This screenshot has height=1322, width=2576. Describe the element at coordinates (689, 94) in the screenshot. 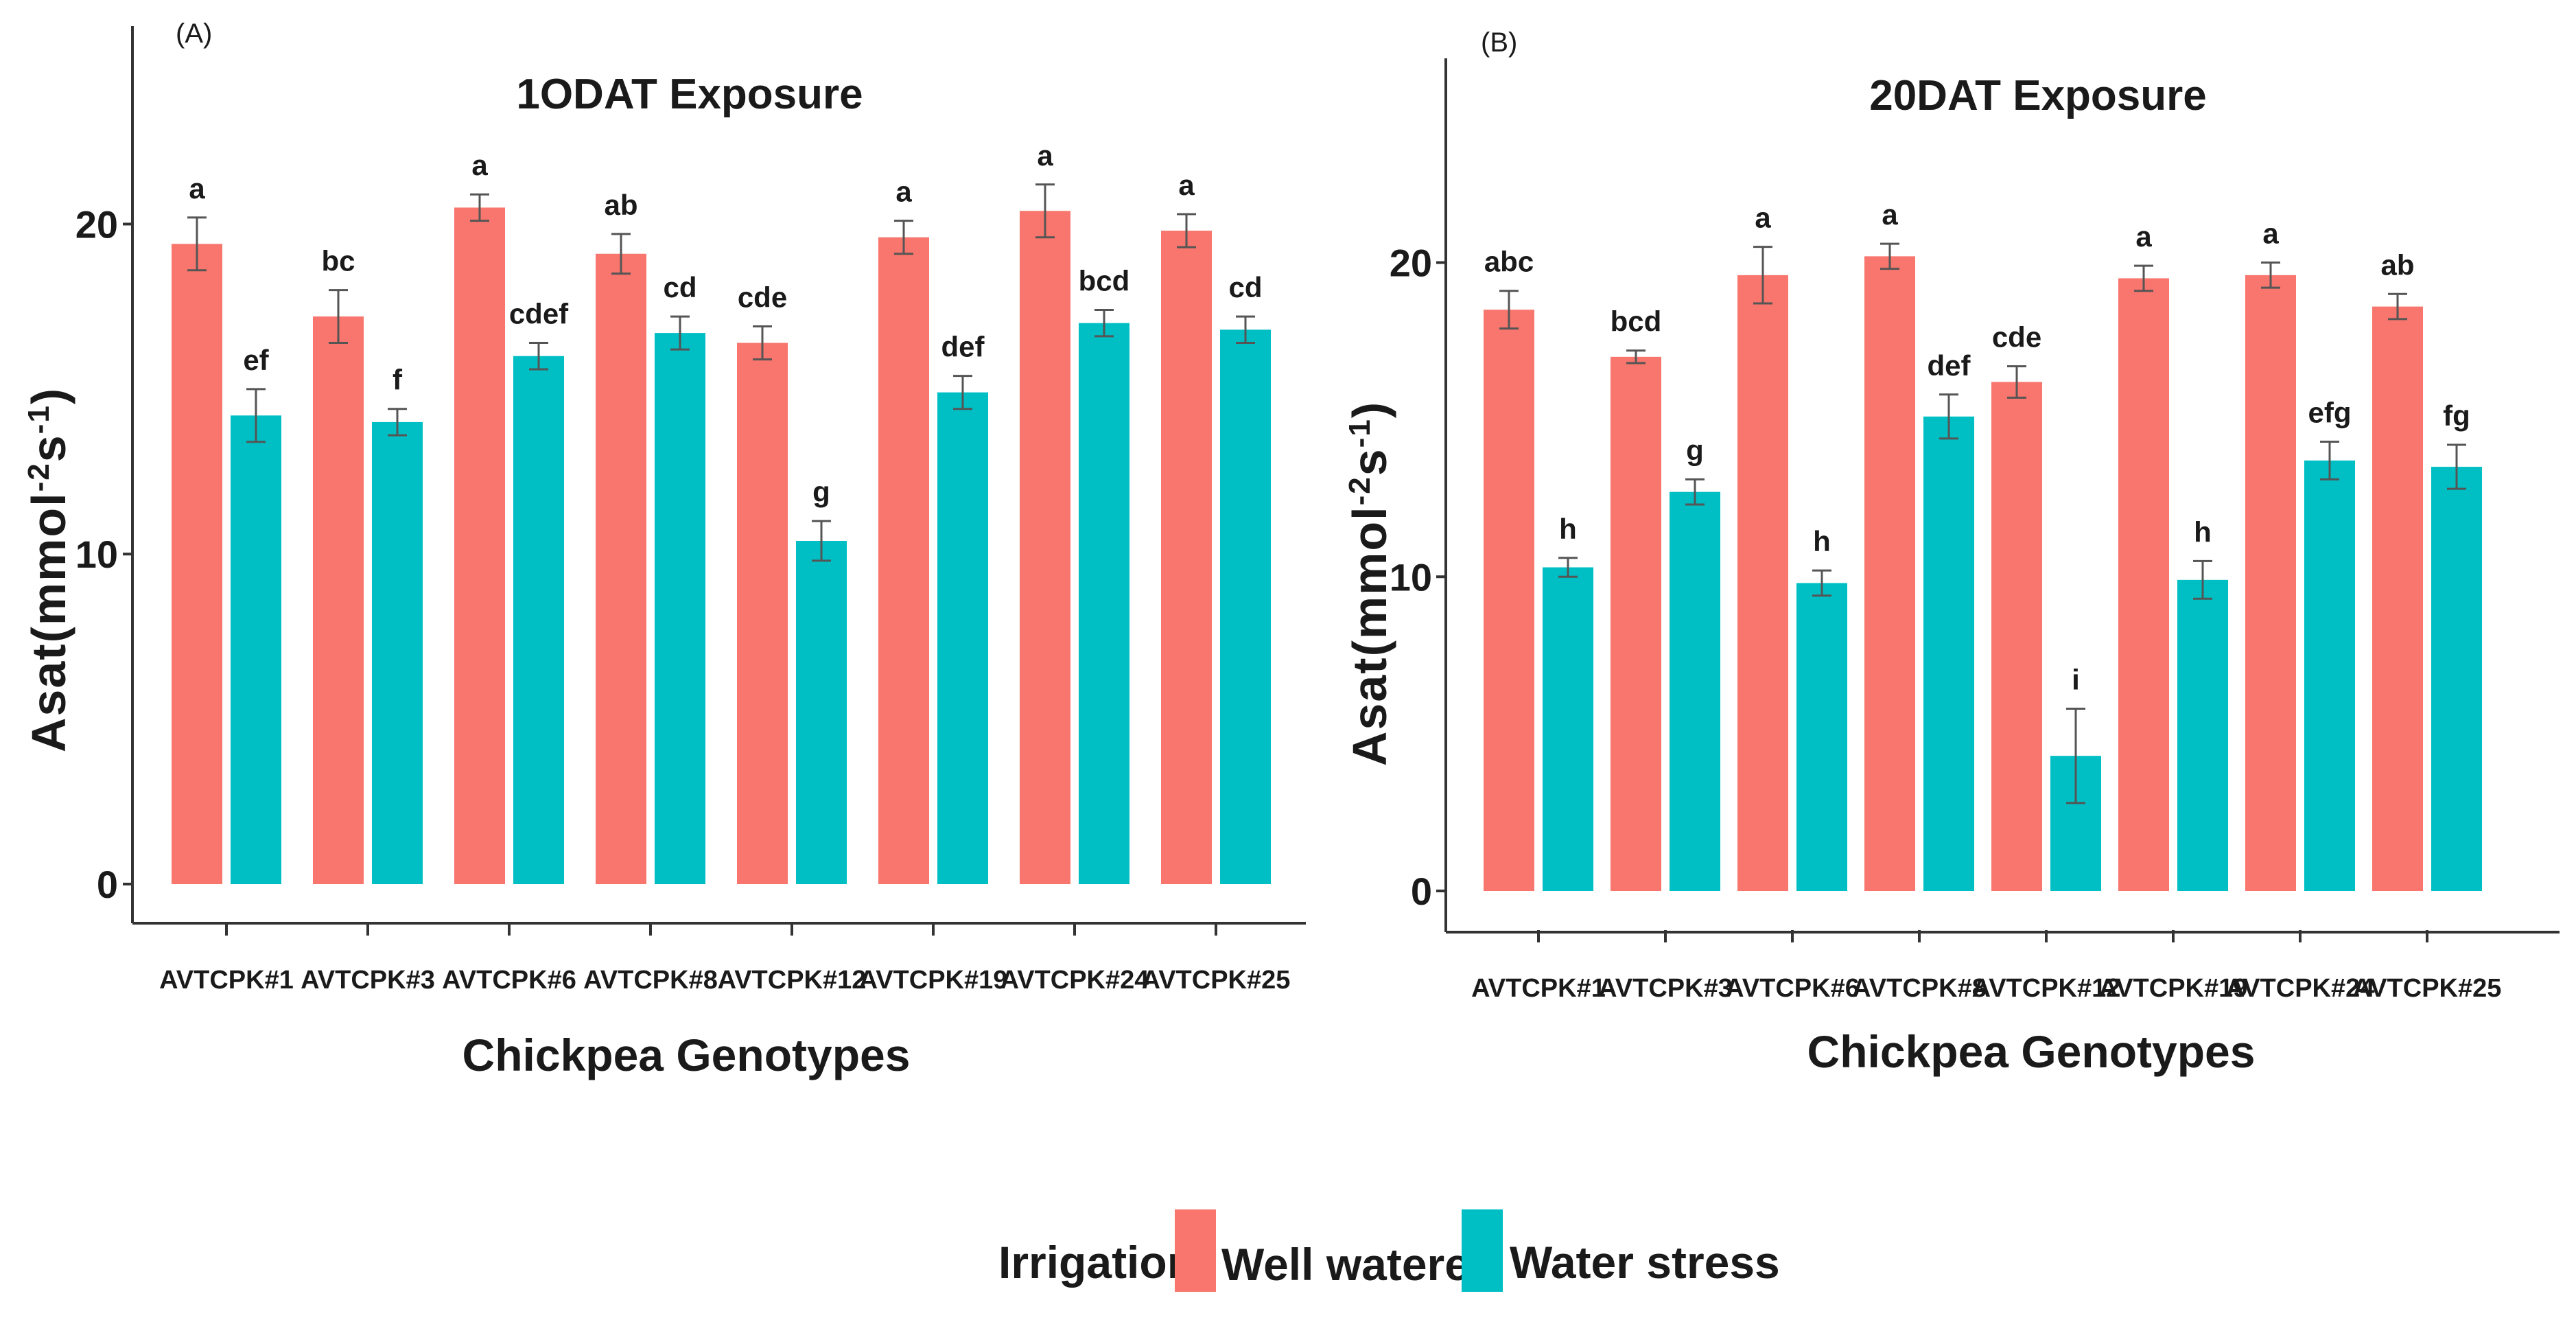

I see `chart-title: 1ODAT Exposure` at that location.